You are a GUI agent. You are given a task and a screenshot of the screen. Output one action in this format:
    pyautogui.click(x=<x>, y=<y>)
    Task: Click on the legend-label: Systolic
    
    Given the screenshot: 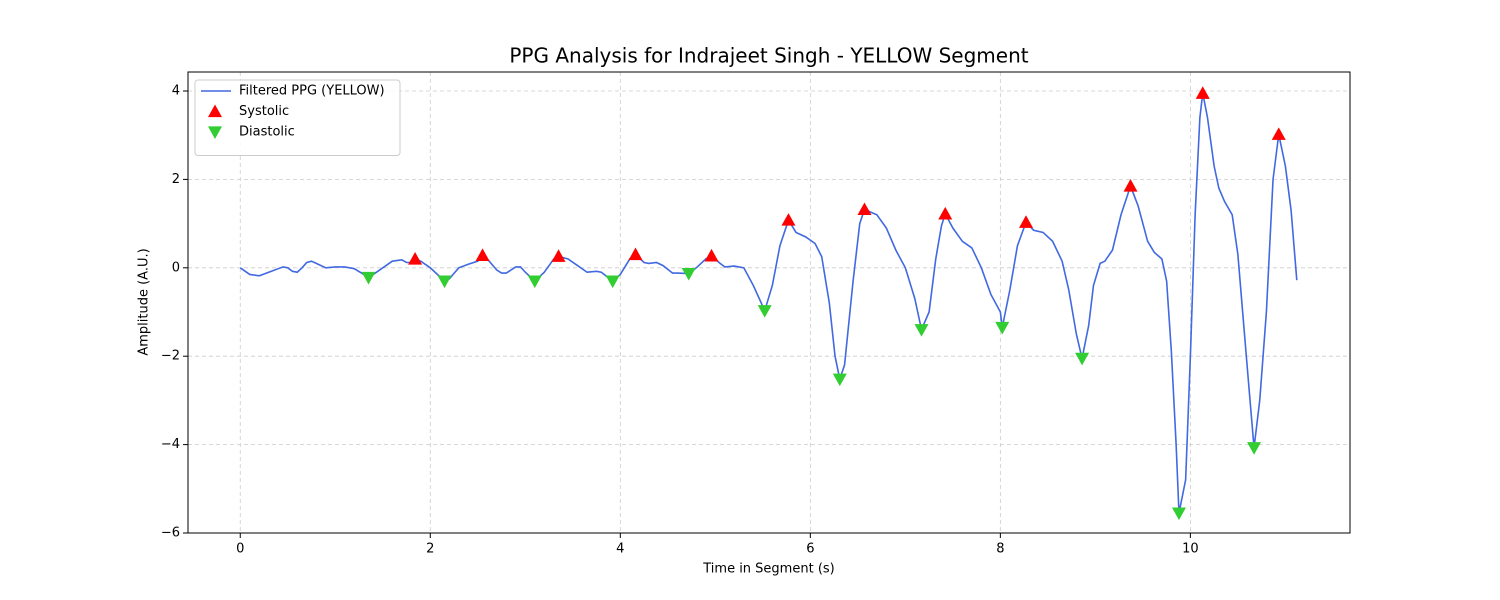 What is the action you would take?
    pyautogui.click(x=264, y=111)
    